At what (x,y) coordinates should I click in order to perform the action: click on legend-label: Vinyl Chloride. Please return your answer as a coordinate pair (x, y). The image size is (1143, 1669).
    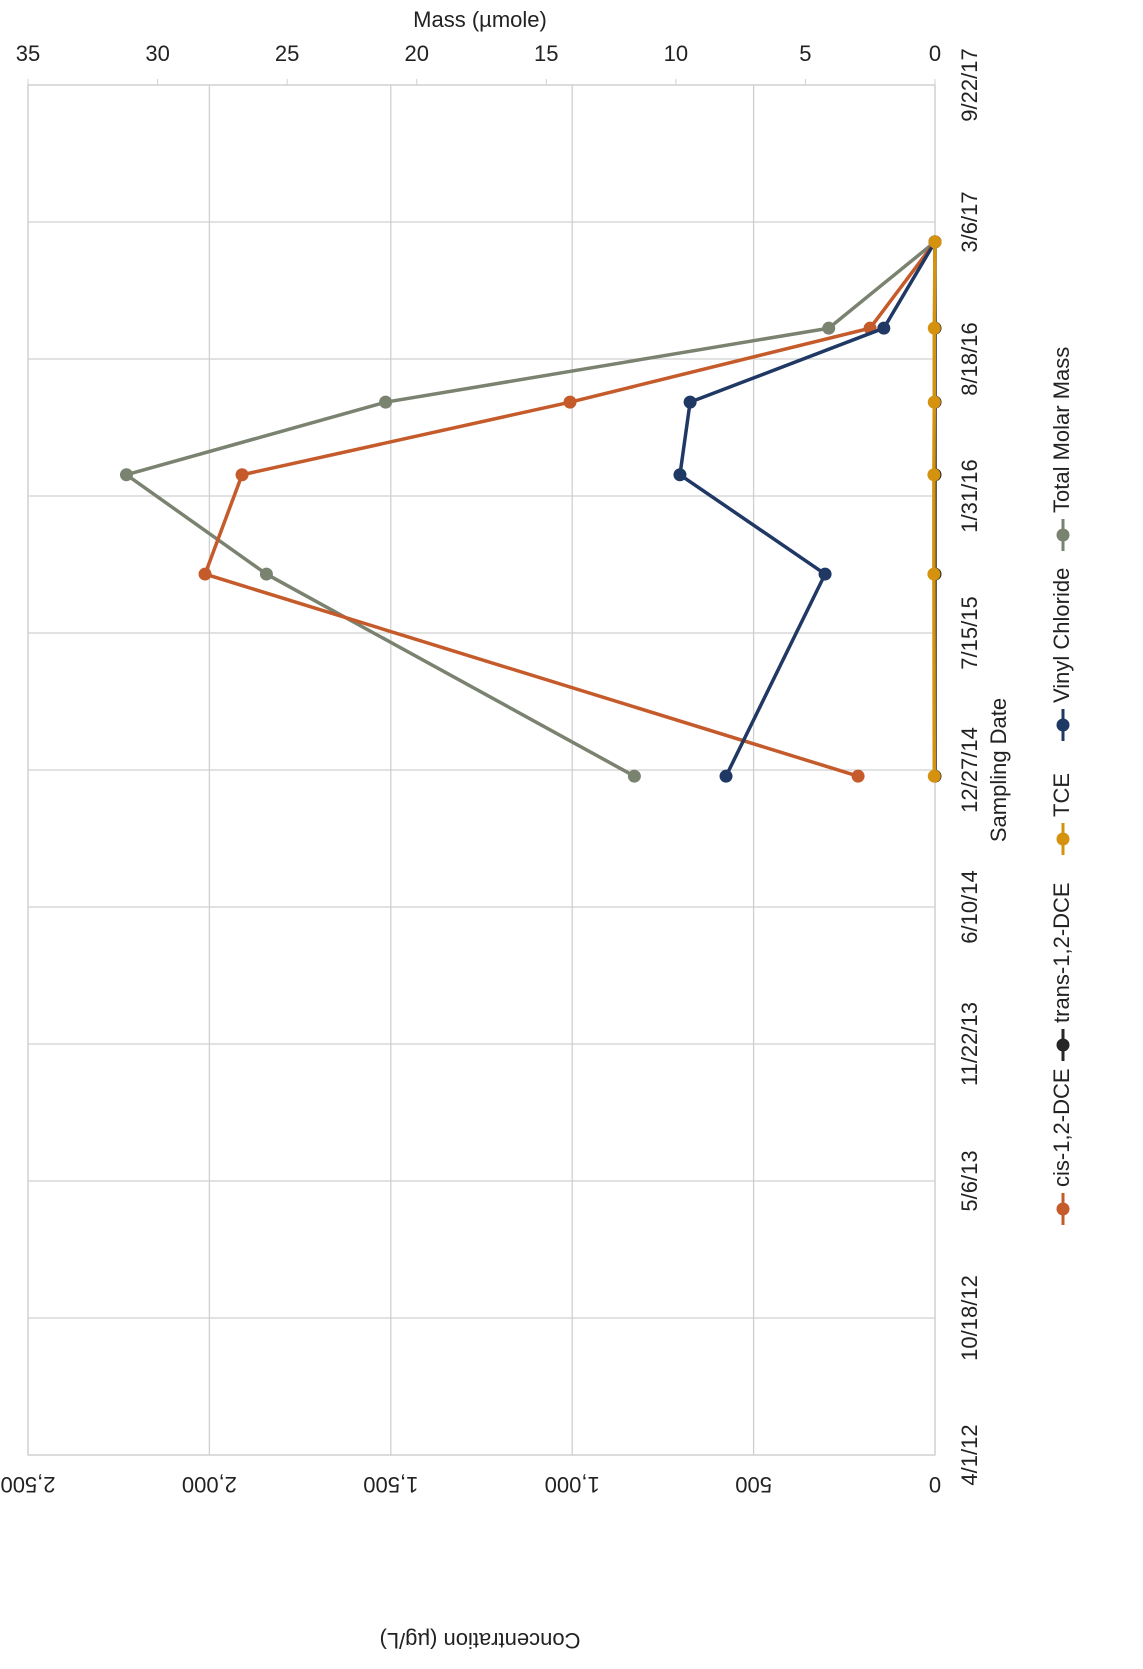
    Looking at the image, I should click on (1061, 635).